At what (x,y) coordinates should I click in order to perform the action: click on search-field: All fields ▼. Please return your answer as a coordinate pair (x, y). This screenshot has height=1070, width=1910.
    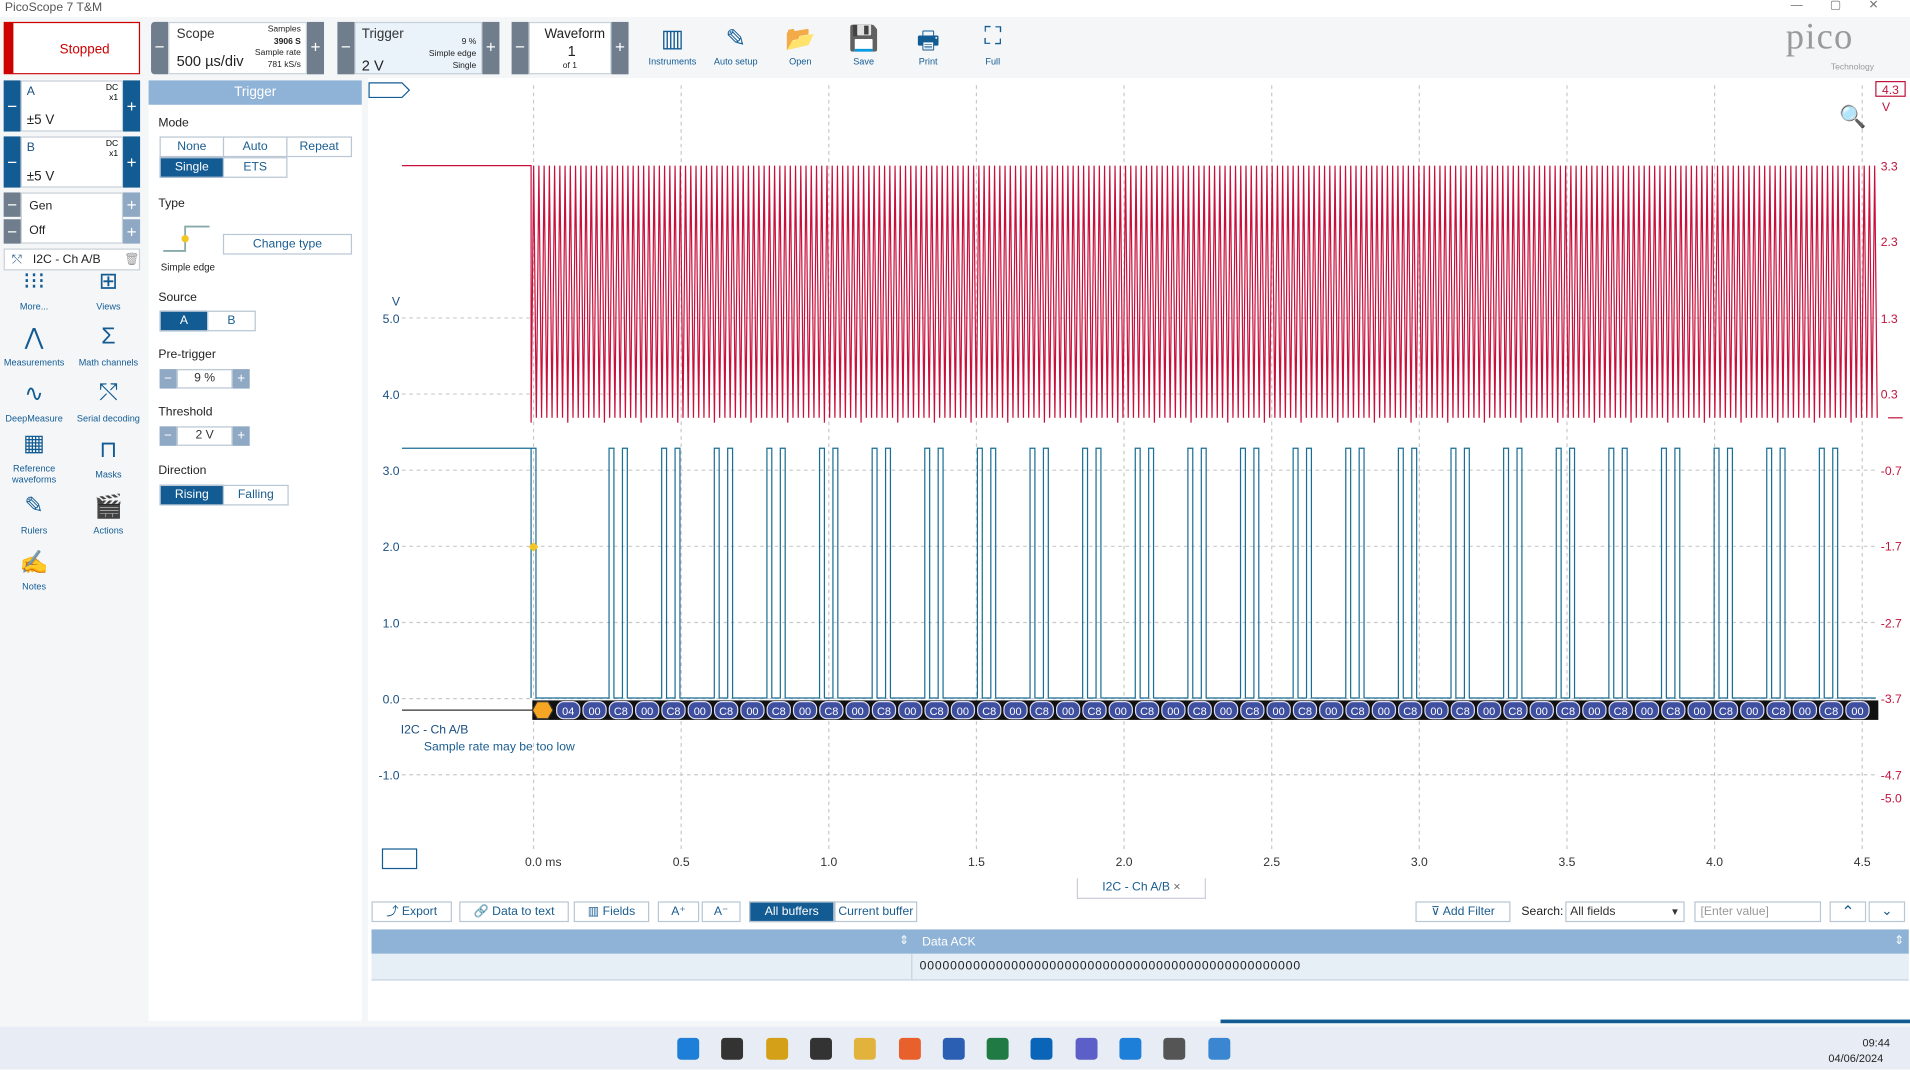
    Looking at the image, I should click on (1625, 912).